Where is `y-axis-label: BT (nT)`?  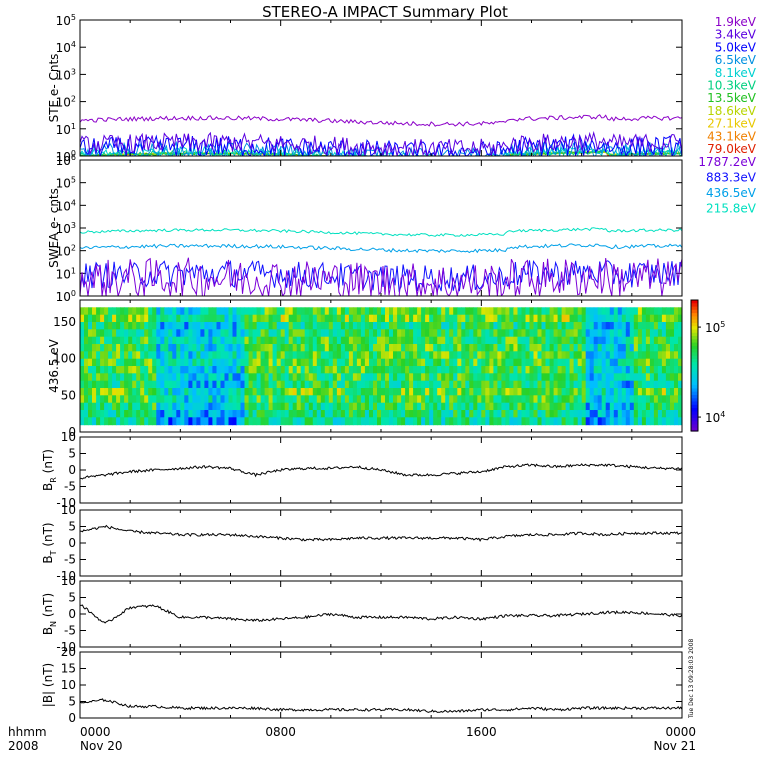 y-axis-label: BT (nT) is located at coordinates (49, 542).